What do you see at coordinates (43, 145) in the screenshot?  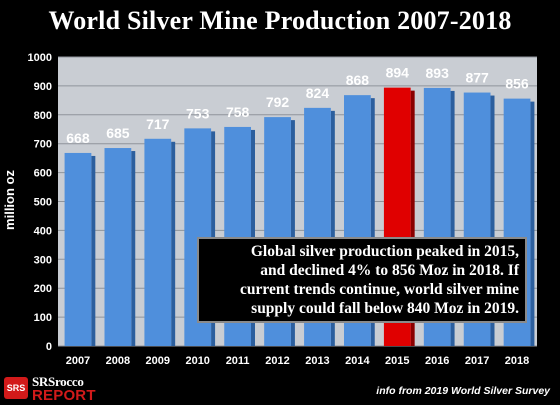 I see `y-tick-label: 700` at bounding box center [43, 145].